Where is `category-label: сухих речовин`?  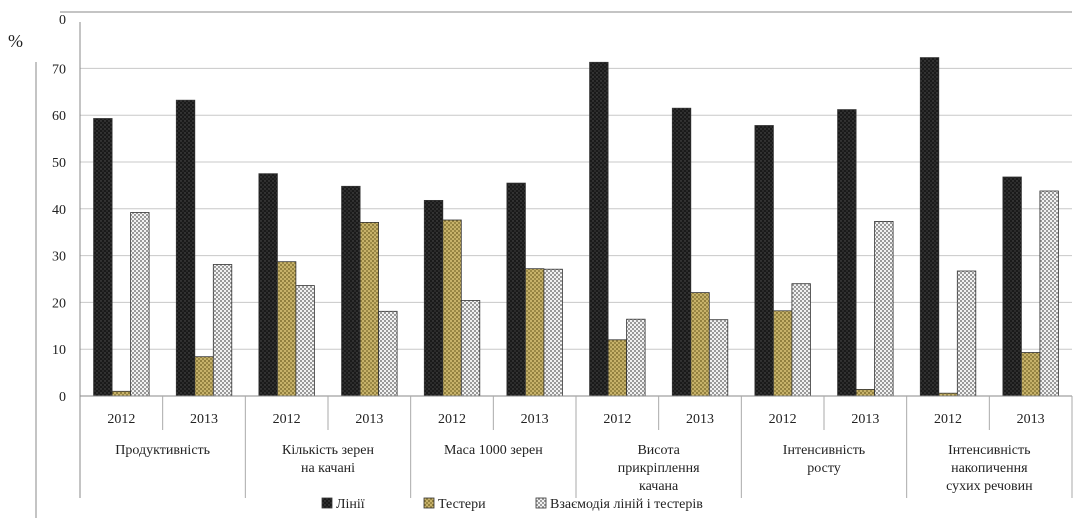
category-label: сухих речовин is located at coordinates (989, 486).